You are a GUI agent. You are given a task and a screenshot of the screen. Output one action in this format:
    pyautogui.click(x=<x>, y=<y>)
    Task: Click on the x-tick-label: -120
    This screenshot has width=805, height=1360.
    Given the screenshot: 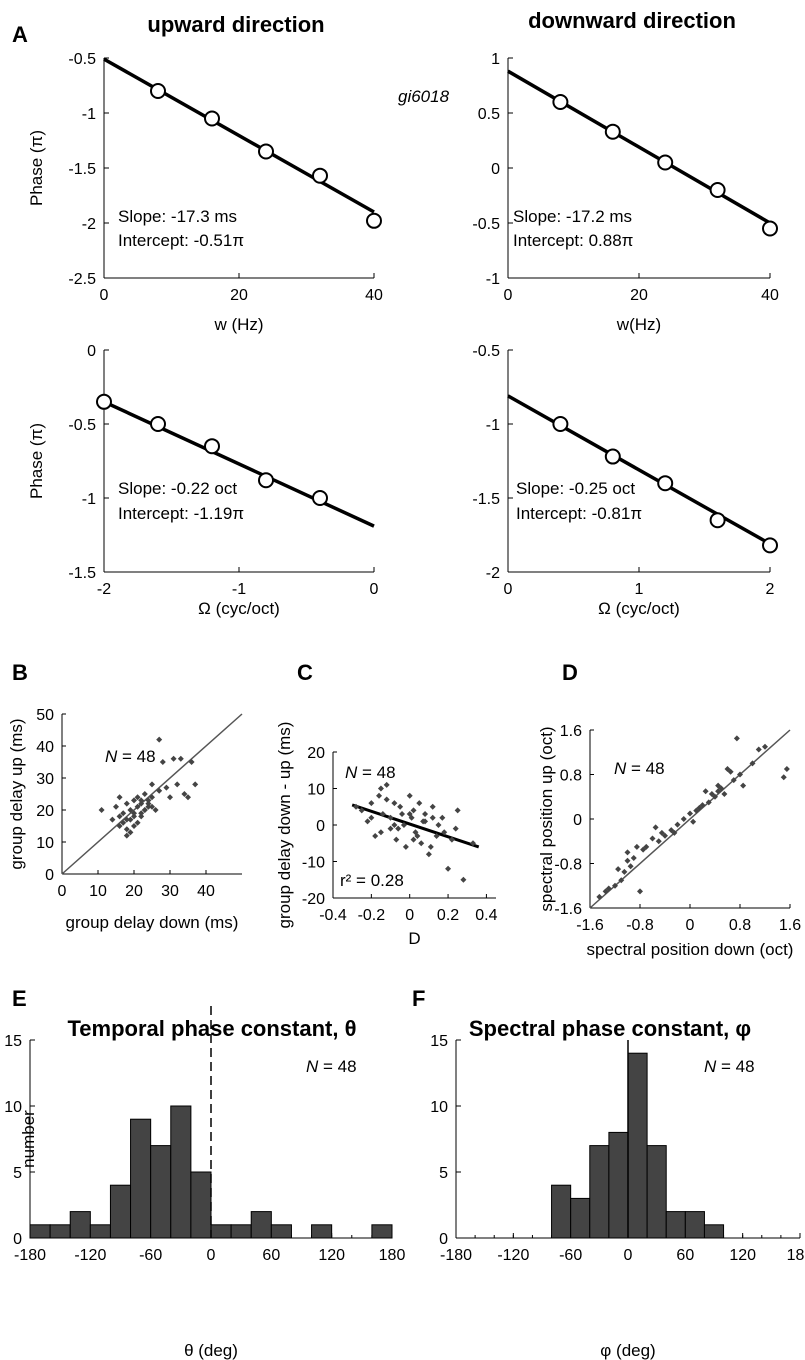 What is the action you would take?
    pyautogui.click(x=513, y=1255)
    